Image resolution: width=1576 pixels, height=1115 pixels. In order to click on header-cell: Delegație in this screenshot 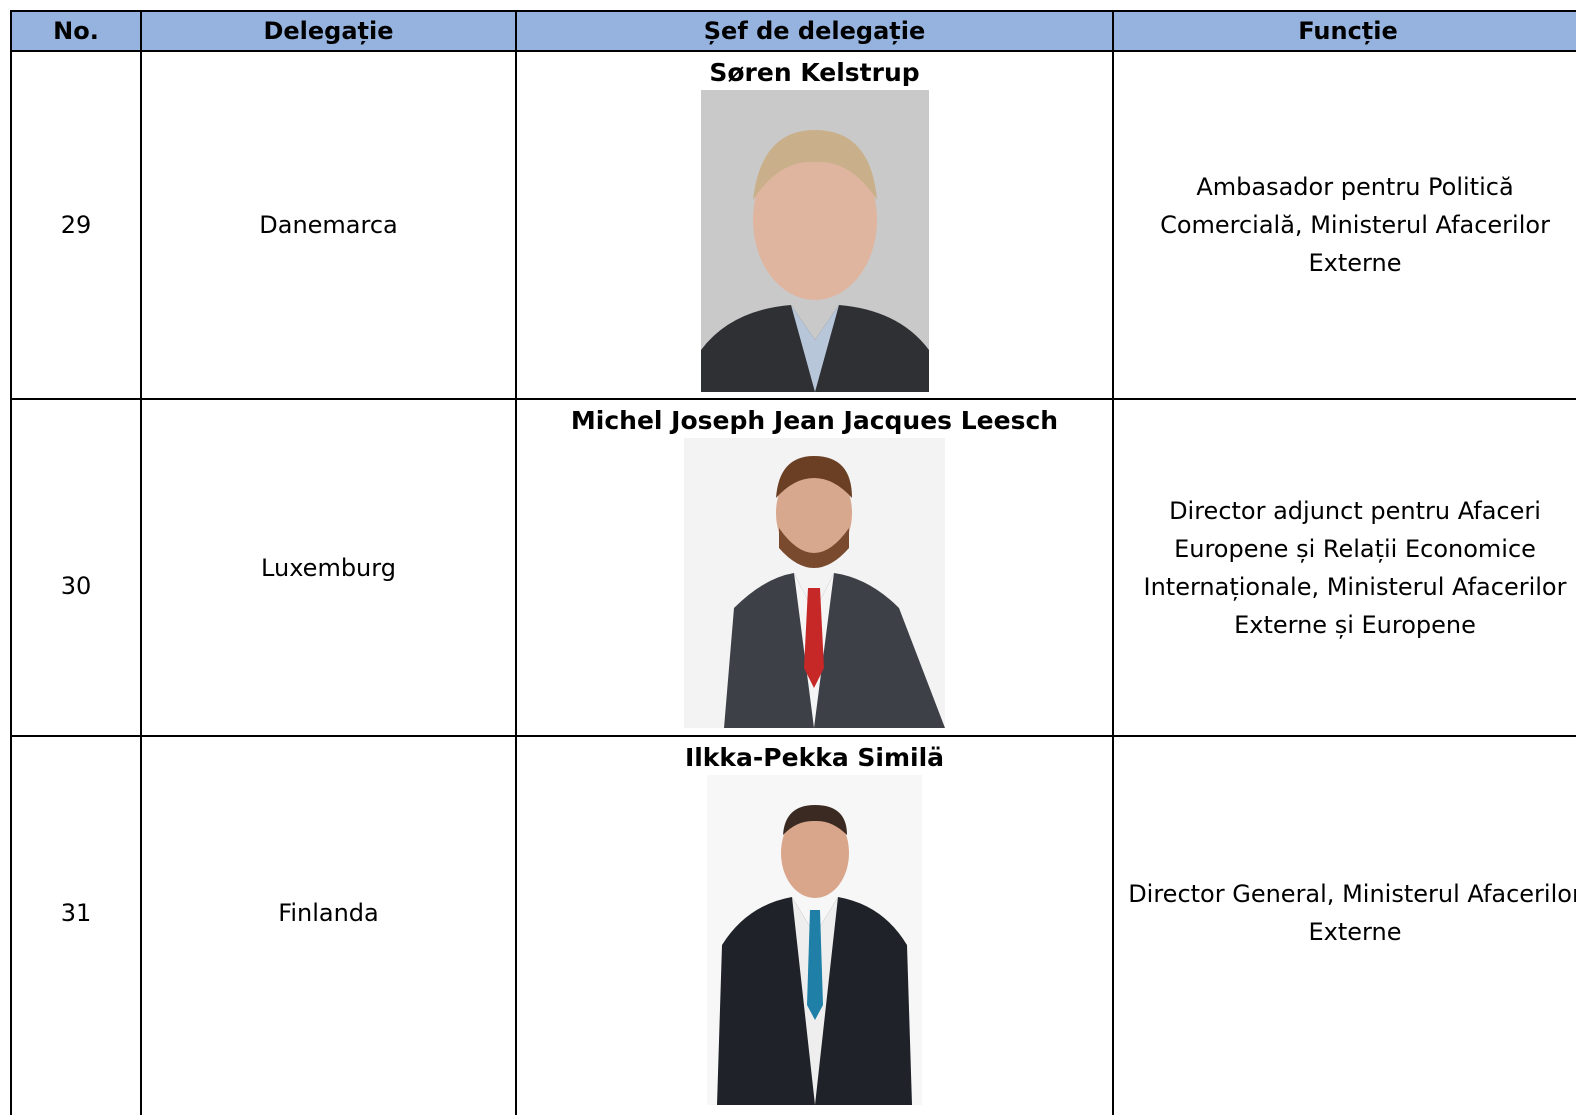, I will do `click(327, 30)`.